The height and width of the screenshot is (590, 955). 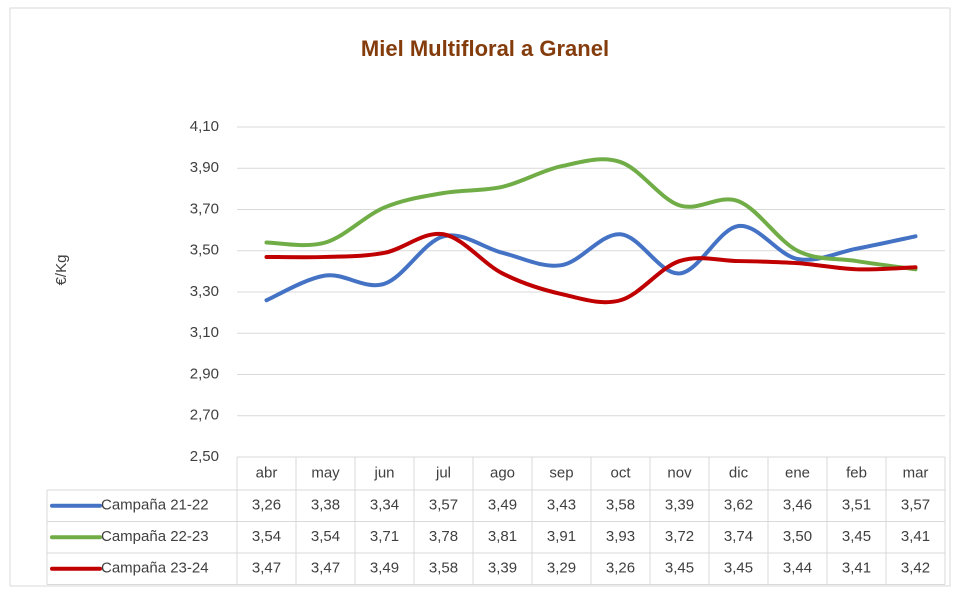 I want to click on x-tick-label: nov, so click(x=679, y=472).